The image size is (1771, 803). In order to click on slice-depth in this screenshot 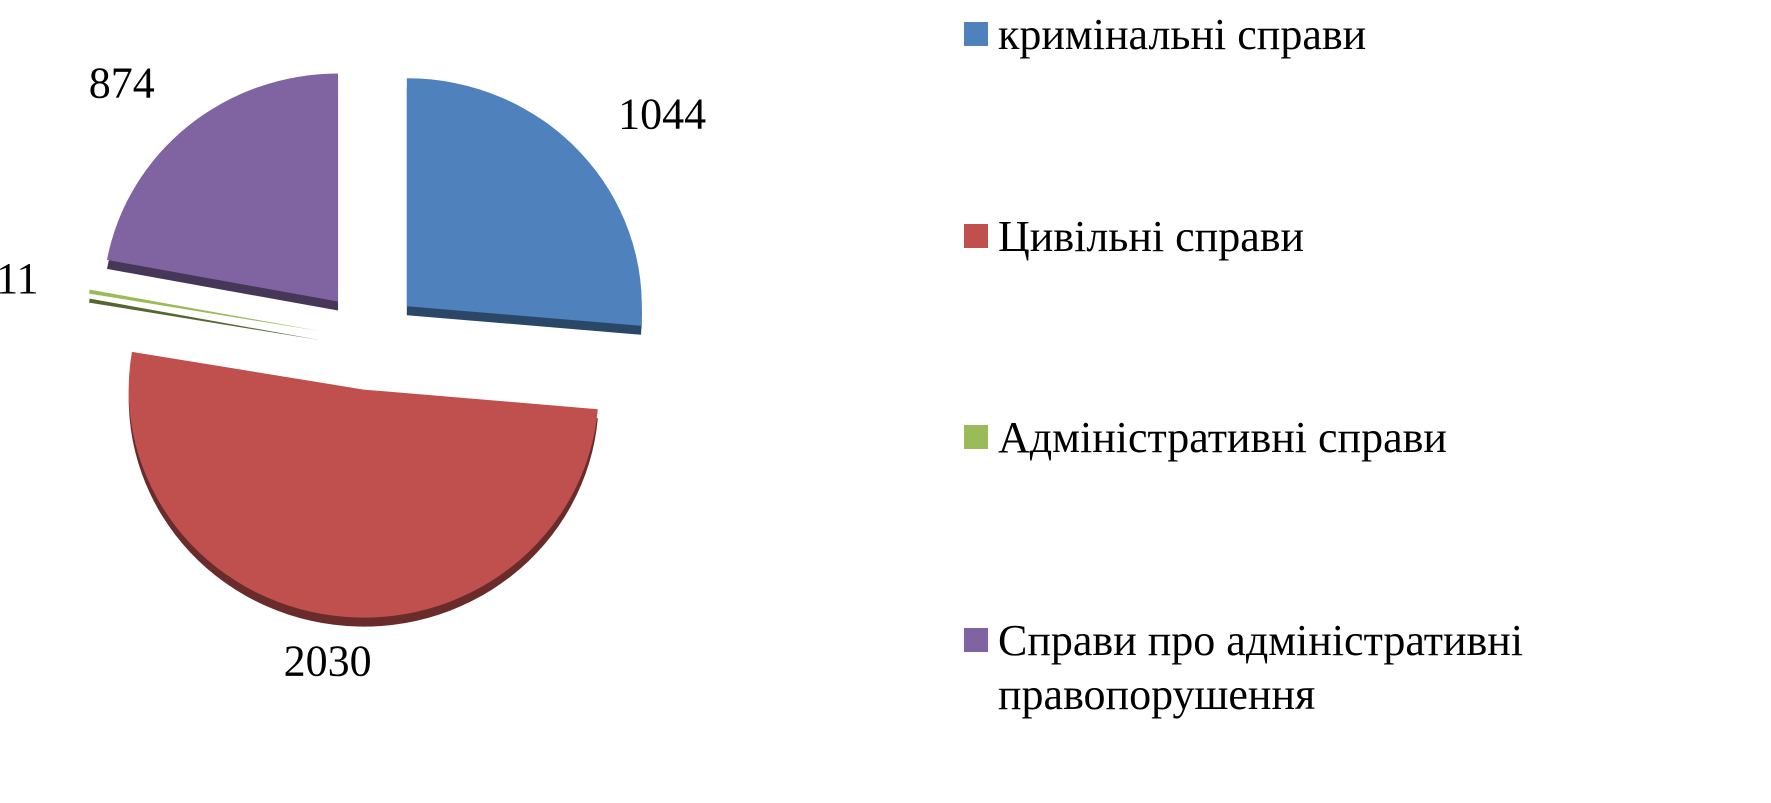, I will do `click(205, 319)`.